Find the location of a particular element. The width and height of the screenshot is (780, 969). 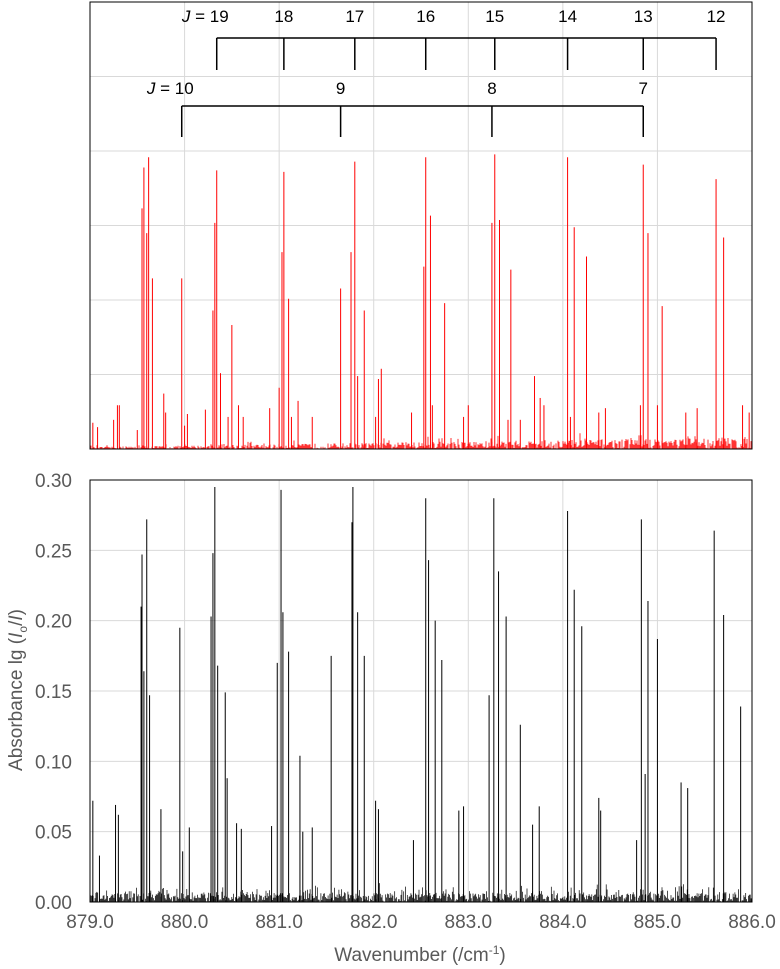

x-axis-title: Wavenumber (/cm-1) is located at coordinates (420, 954).